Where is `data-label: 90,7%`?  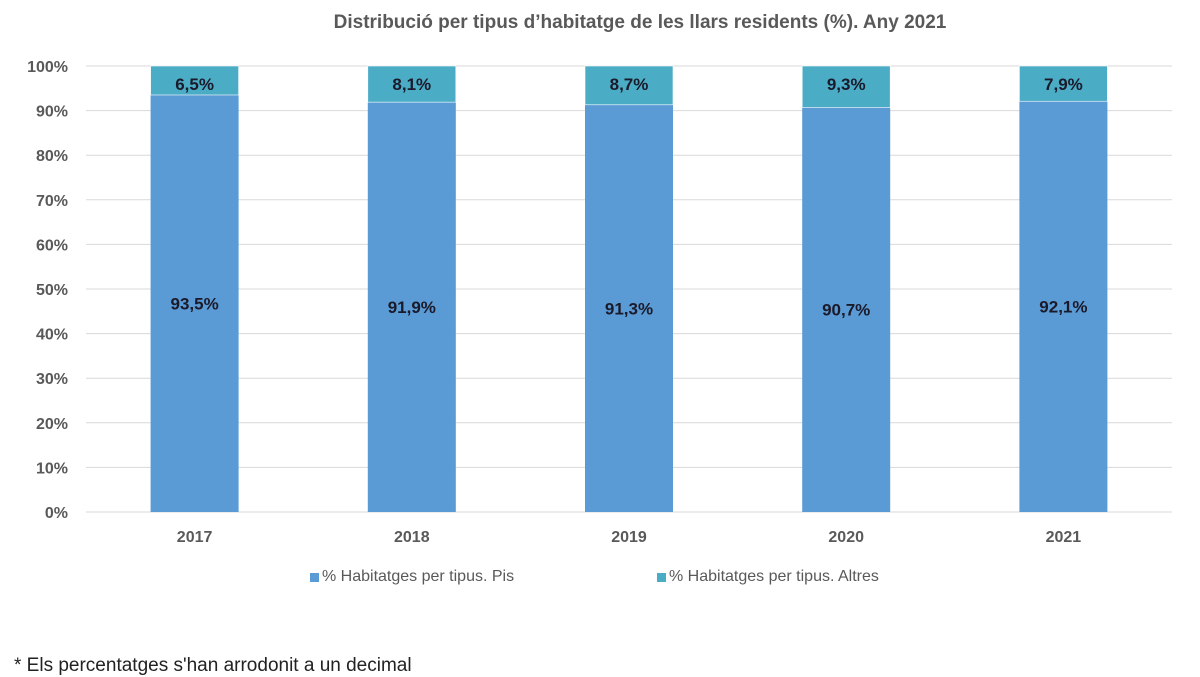
data-label: 90,7% is located at coordinates (846, 310).